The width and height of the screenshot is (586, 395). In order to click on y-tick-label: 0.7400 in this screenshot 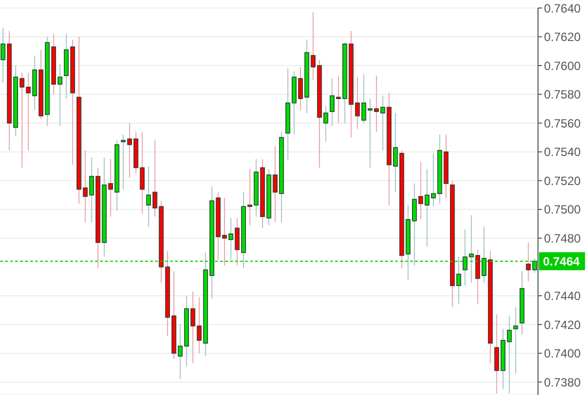, I will do `click(563, 353)`.